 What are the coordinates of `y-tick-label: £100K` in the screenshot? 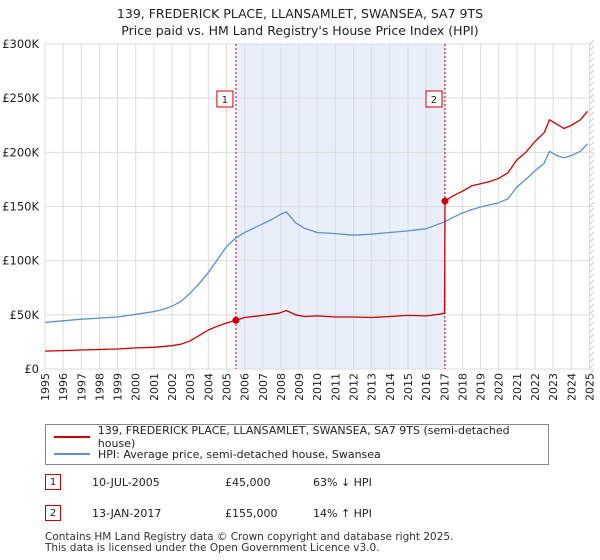 It's located at (20, 261).